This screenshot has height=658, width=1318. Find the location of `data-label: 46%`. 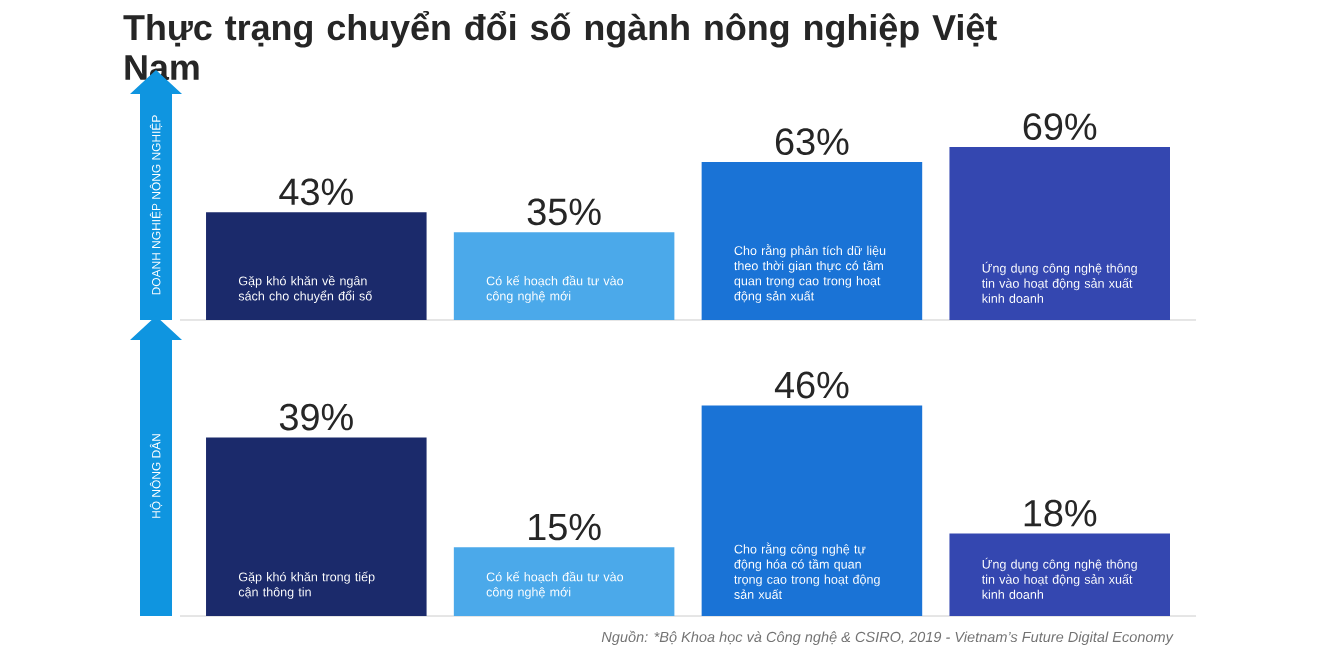

data-label: 46% is located at coordinates (811, 385).